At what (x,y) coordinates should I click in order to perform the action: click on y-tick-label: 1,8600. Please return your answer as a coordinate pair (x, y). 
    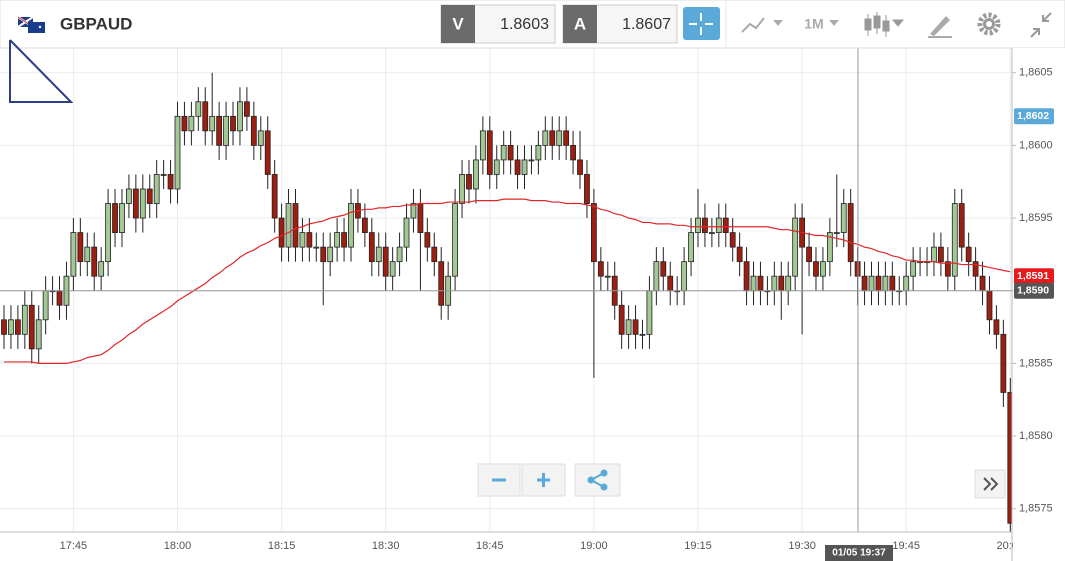
    Looking at the image, I should click on (1036, 145).